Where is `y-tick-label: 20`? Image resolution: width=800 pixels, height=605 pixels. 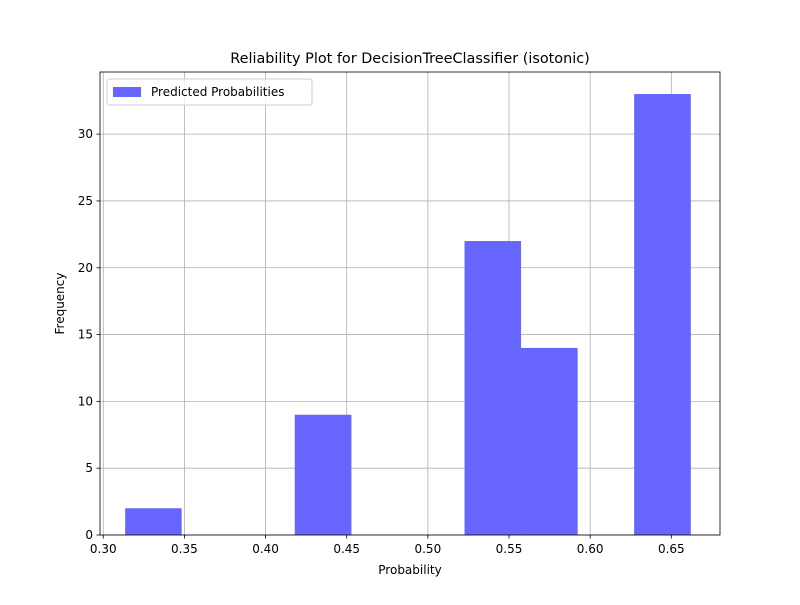
y-tick-label: 20 is located at coordinates (85, 268).